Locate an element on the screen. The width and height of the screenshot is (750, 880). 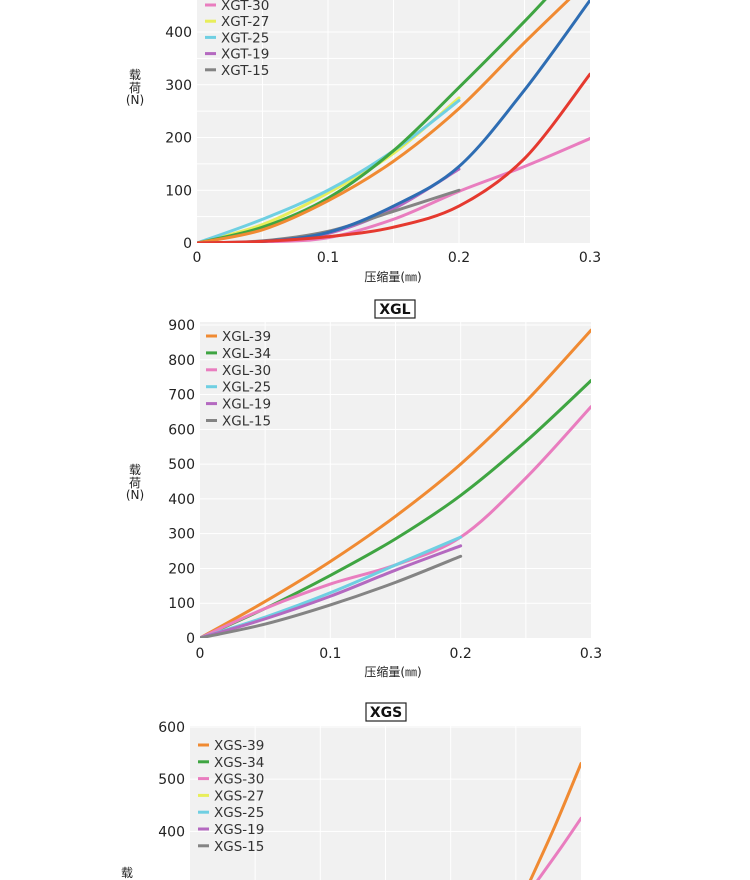
legend-label: XGT-30 is located at coordinates (245, 7).